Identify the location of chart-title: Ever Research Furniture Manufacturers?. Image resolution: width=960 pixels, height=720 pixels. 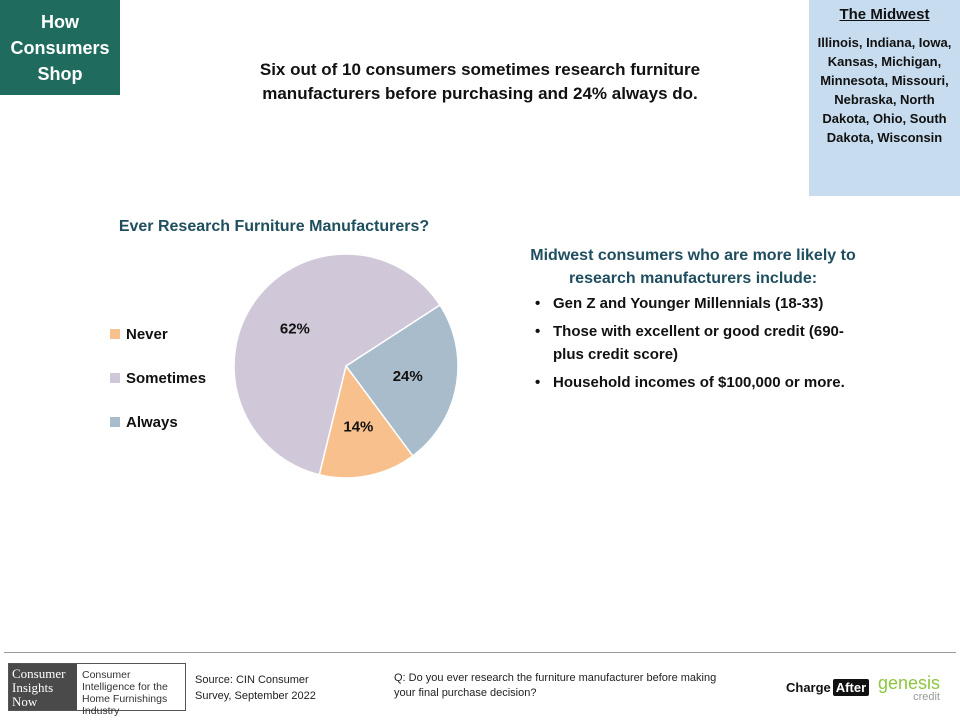
(274, 226).